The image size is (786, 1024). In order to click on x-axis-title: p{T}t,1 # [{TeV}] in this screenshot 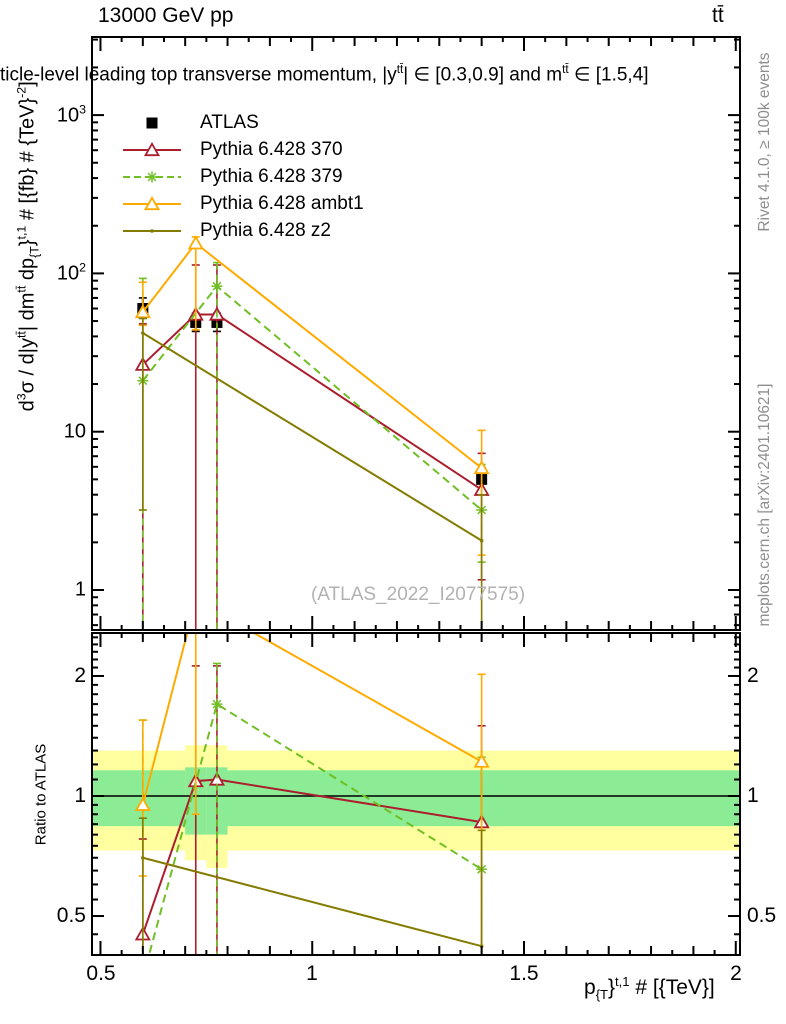, I will do `click(649, 988)`.